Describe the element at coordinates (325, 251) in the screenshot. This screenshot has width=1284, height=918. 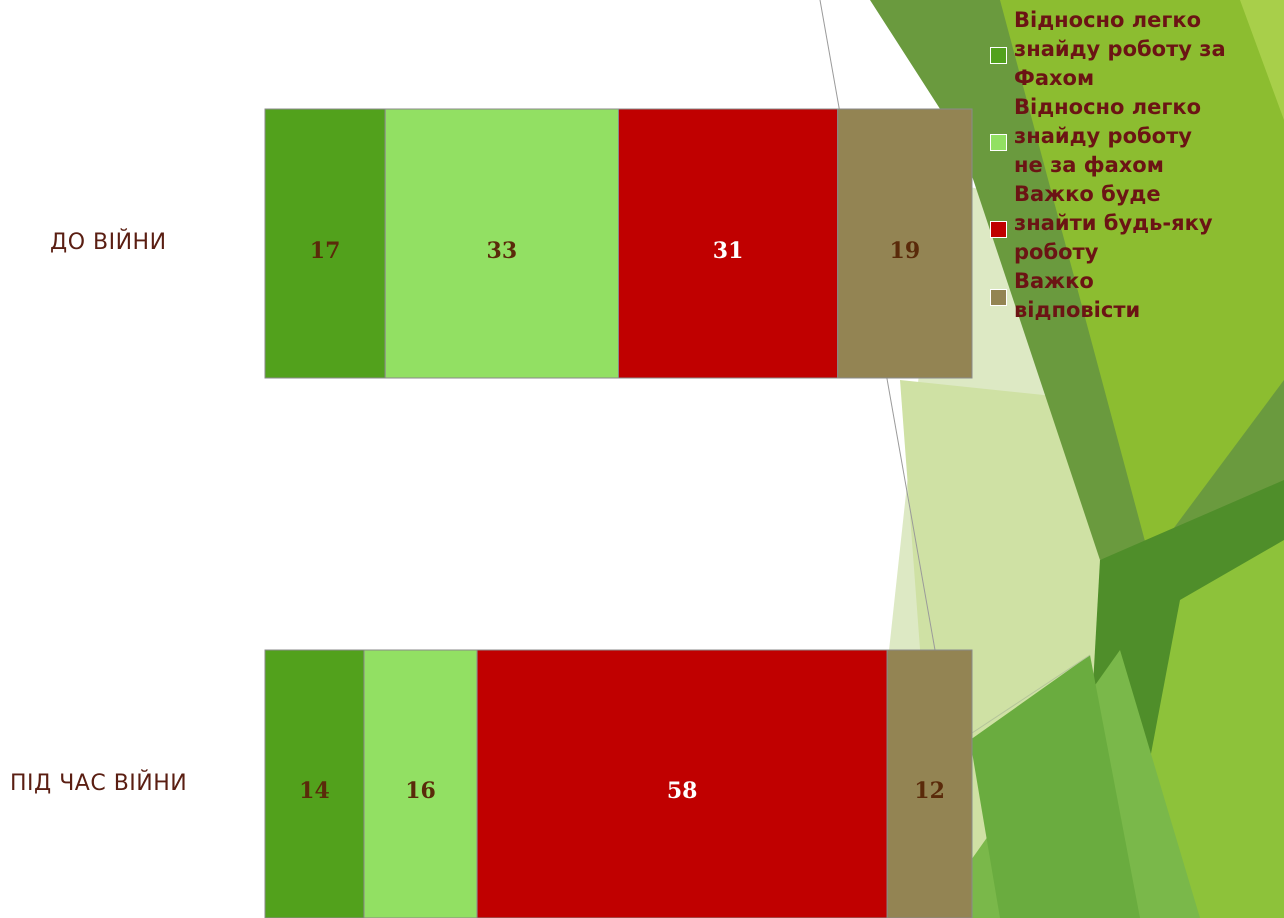
I see `bar-data-label: 17` at that location.